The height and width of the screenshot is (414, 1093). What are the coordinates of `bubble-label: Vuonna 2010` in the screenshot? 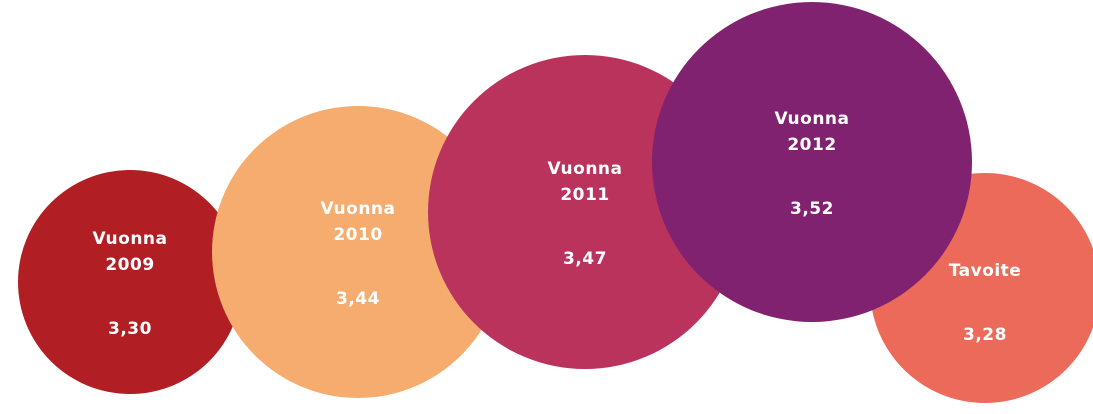 It's located at (358, 222).